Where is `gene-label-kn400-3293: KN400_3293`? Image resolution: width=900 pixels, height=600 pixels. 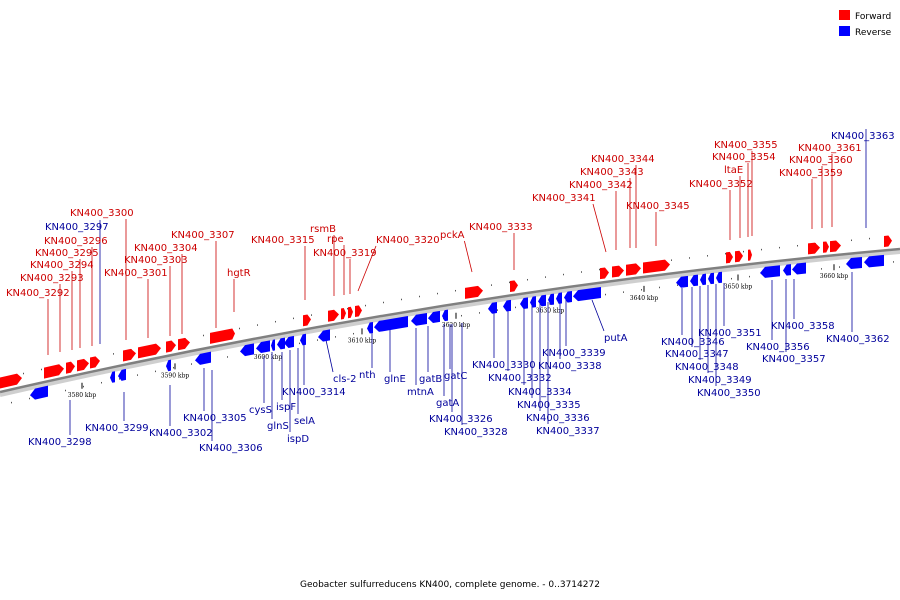 gene-label-kn400-3293: KN400_3293 is located at coordinates (52, 278).